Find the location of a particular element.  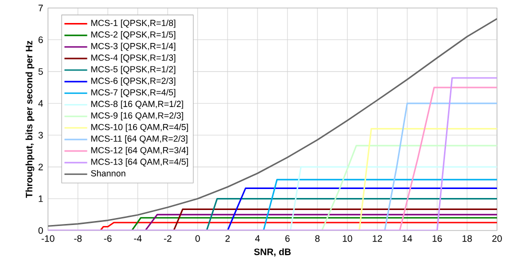

legend-label: MCS-12 [64 QAM,R=3/4] is located at coordinates (139, 151).